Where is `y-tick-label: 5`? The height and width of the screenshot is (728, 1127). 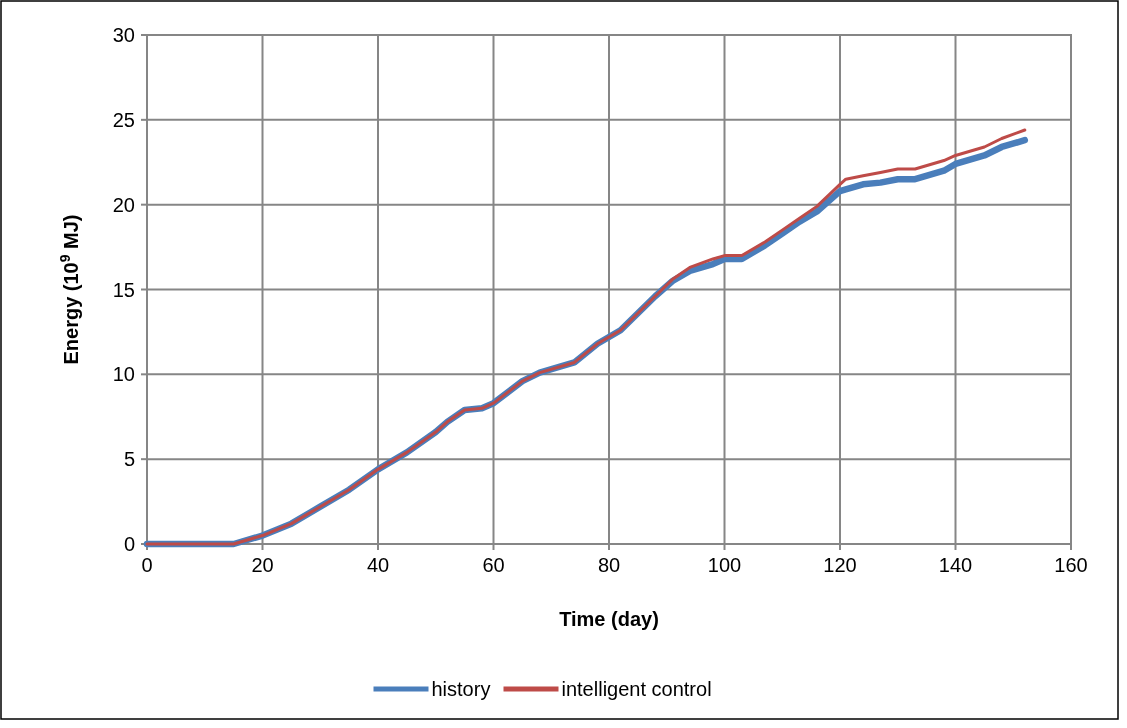 y-tick-label: 5 is located at coordinates (129, 459).